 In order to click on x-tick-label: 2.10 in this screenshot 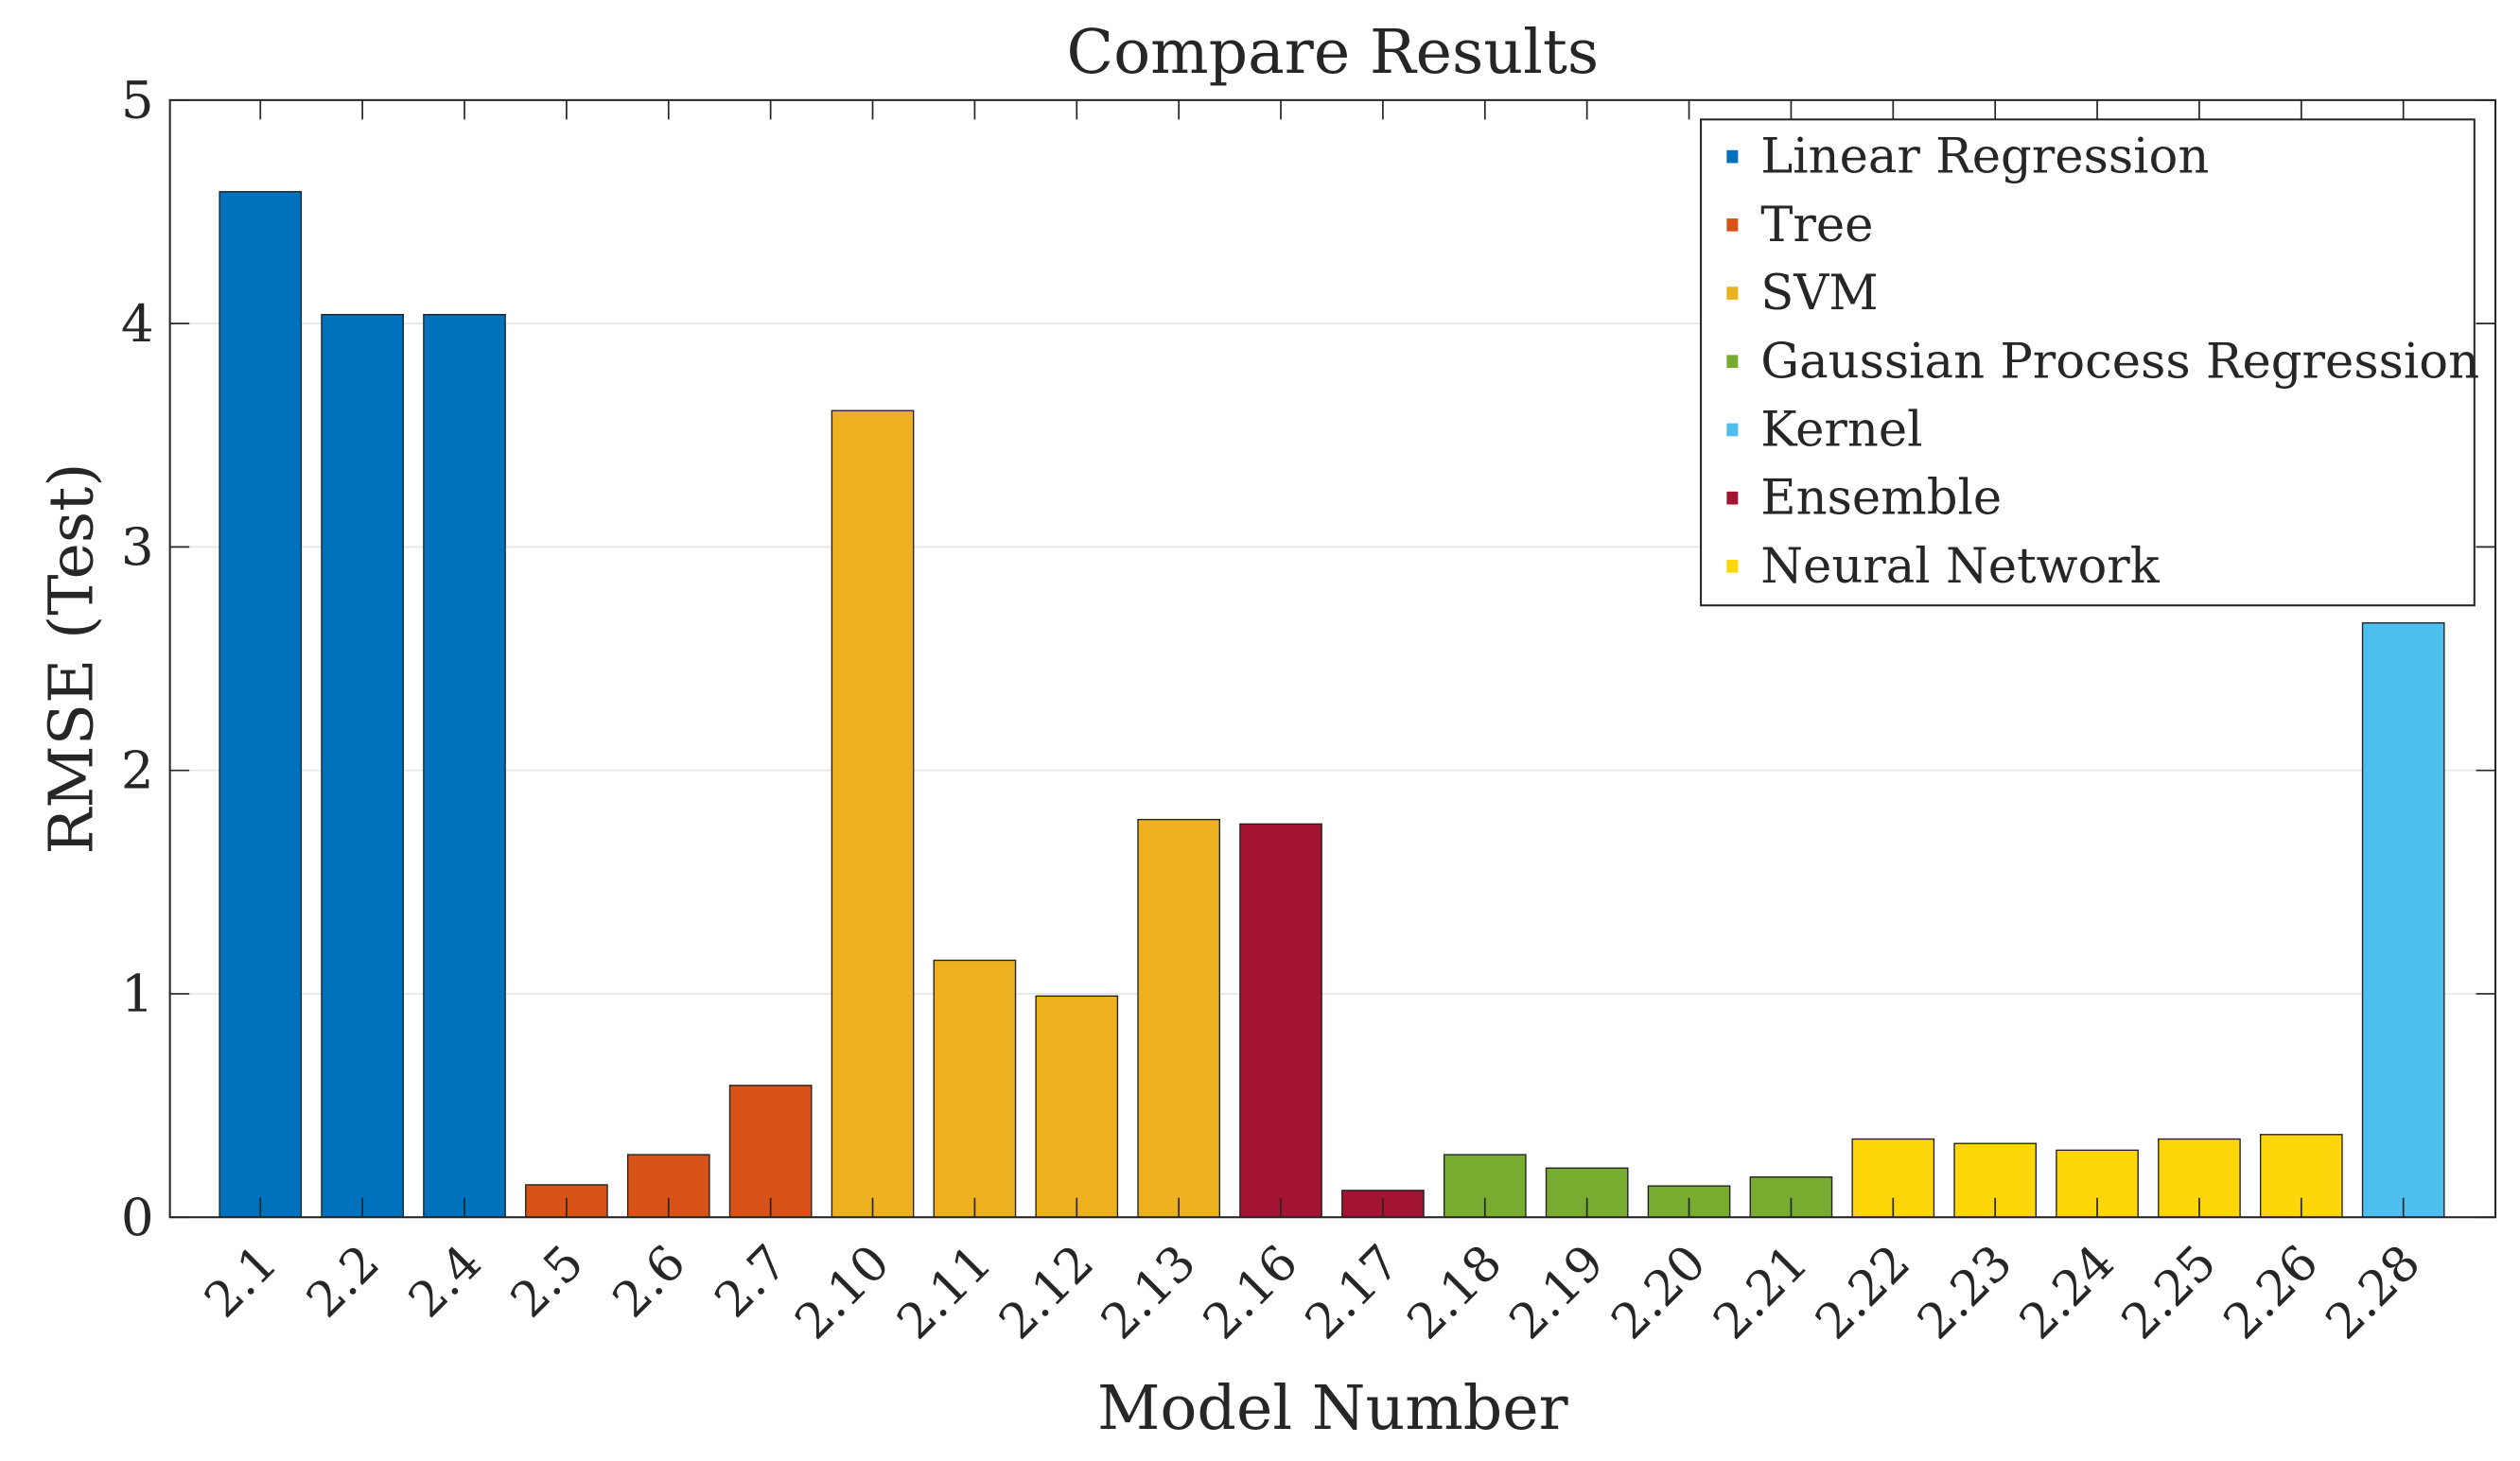, I will do `click(842, 1292)`.